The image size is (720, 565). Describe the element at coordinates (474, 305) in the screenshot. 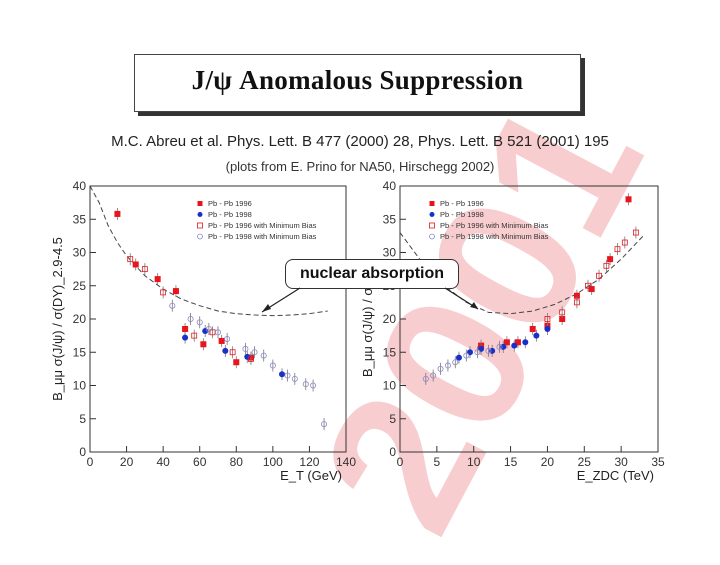

I see `arrowhead-right` at that location.